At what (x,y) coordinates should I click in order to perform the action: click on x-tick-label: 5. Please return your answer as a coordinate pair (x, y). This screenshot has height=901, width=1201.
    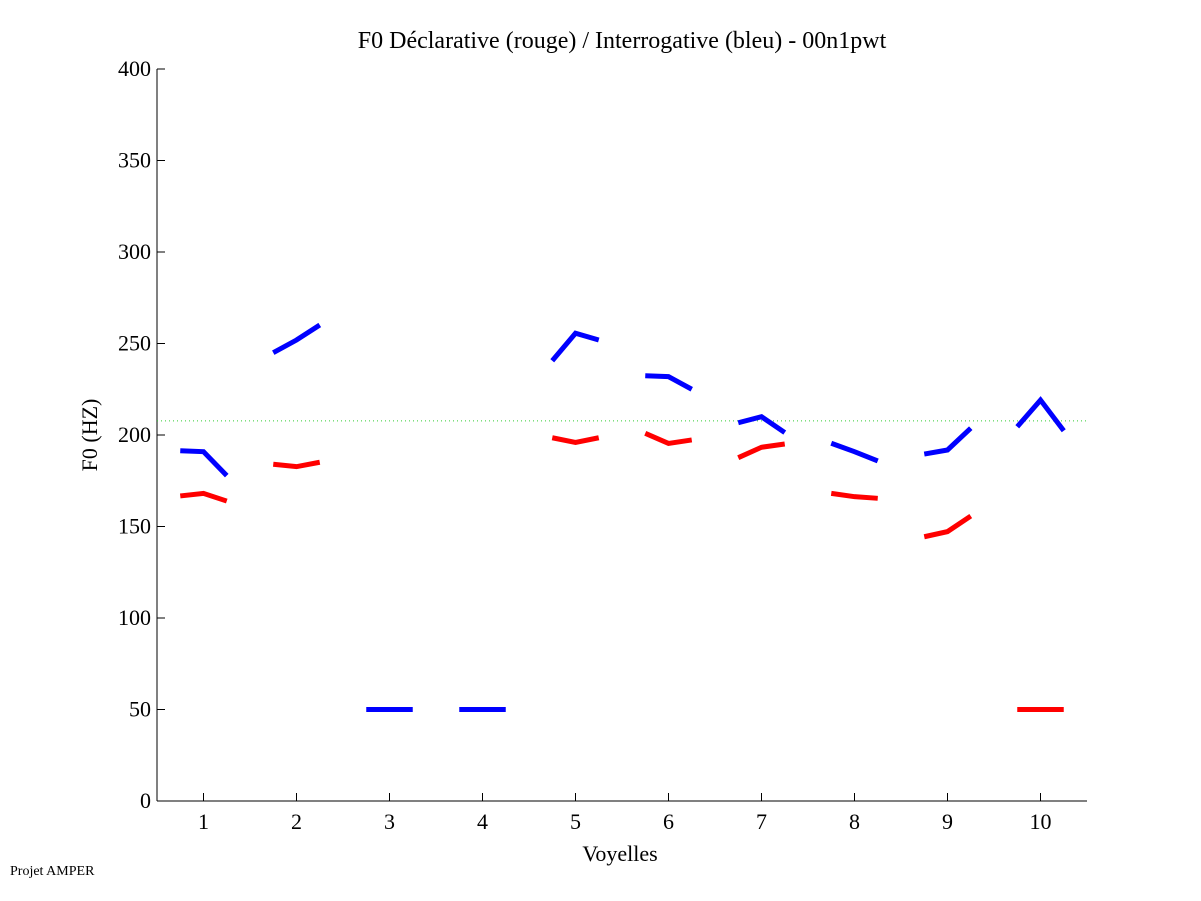
    Looking at the image, I should click on (575, 821).